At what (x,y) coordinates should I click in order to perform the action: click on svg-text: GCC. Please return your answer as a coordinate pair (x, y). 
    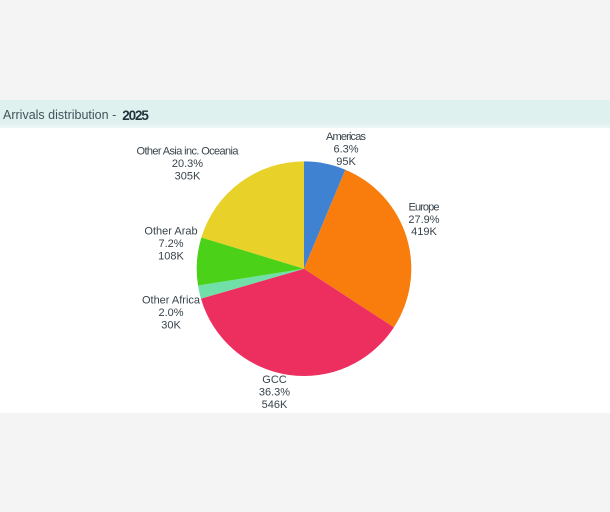
    Looking at the image, I should click on (274, 380).